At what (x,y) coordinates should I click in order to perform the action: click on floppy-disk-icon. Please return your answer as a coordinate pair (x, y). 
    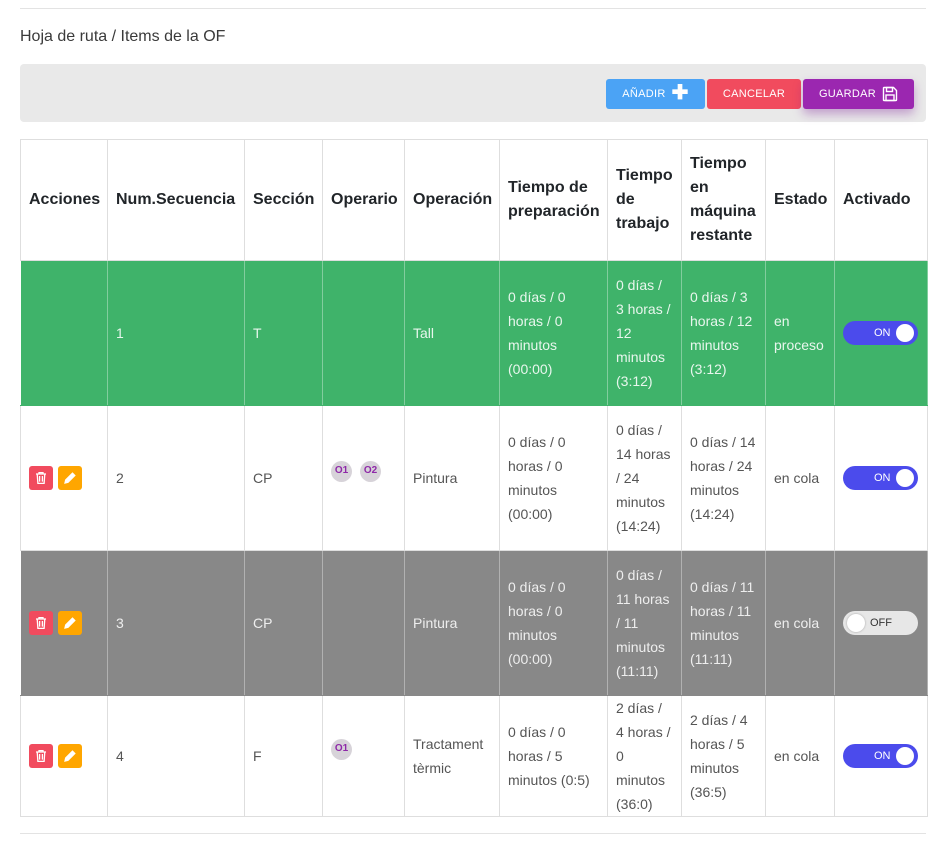
    Looking at the image, I should click on (890, 94).